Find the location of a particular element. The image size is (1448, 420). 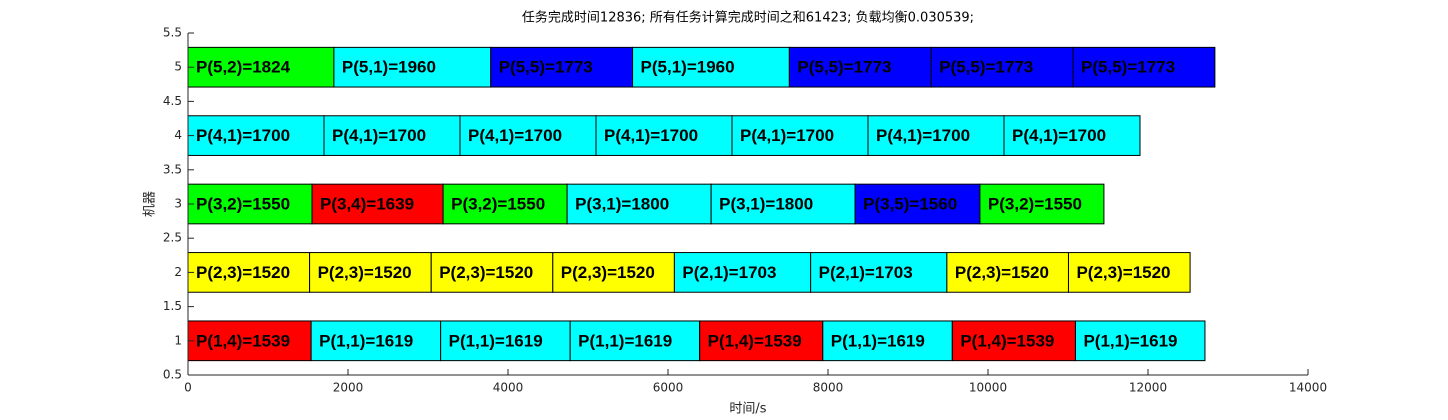

y-tick-label: 1.5 is located at coordinates (172, 306).